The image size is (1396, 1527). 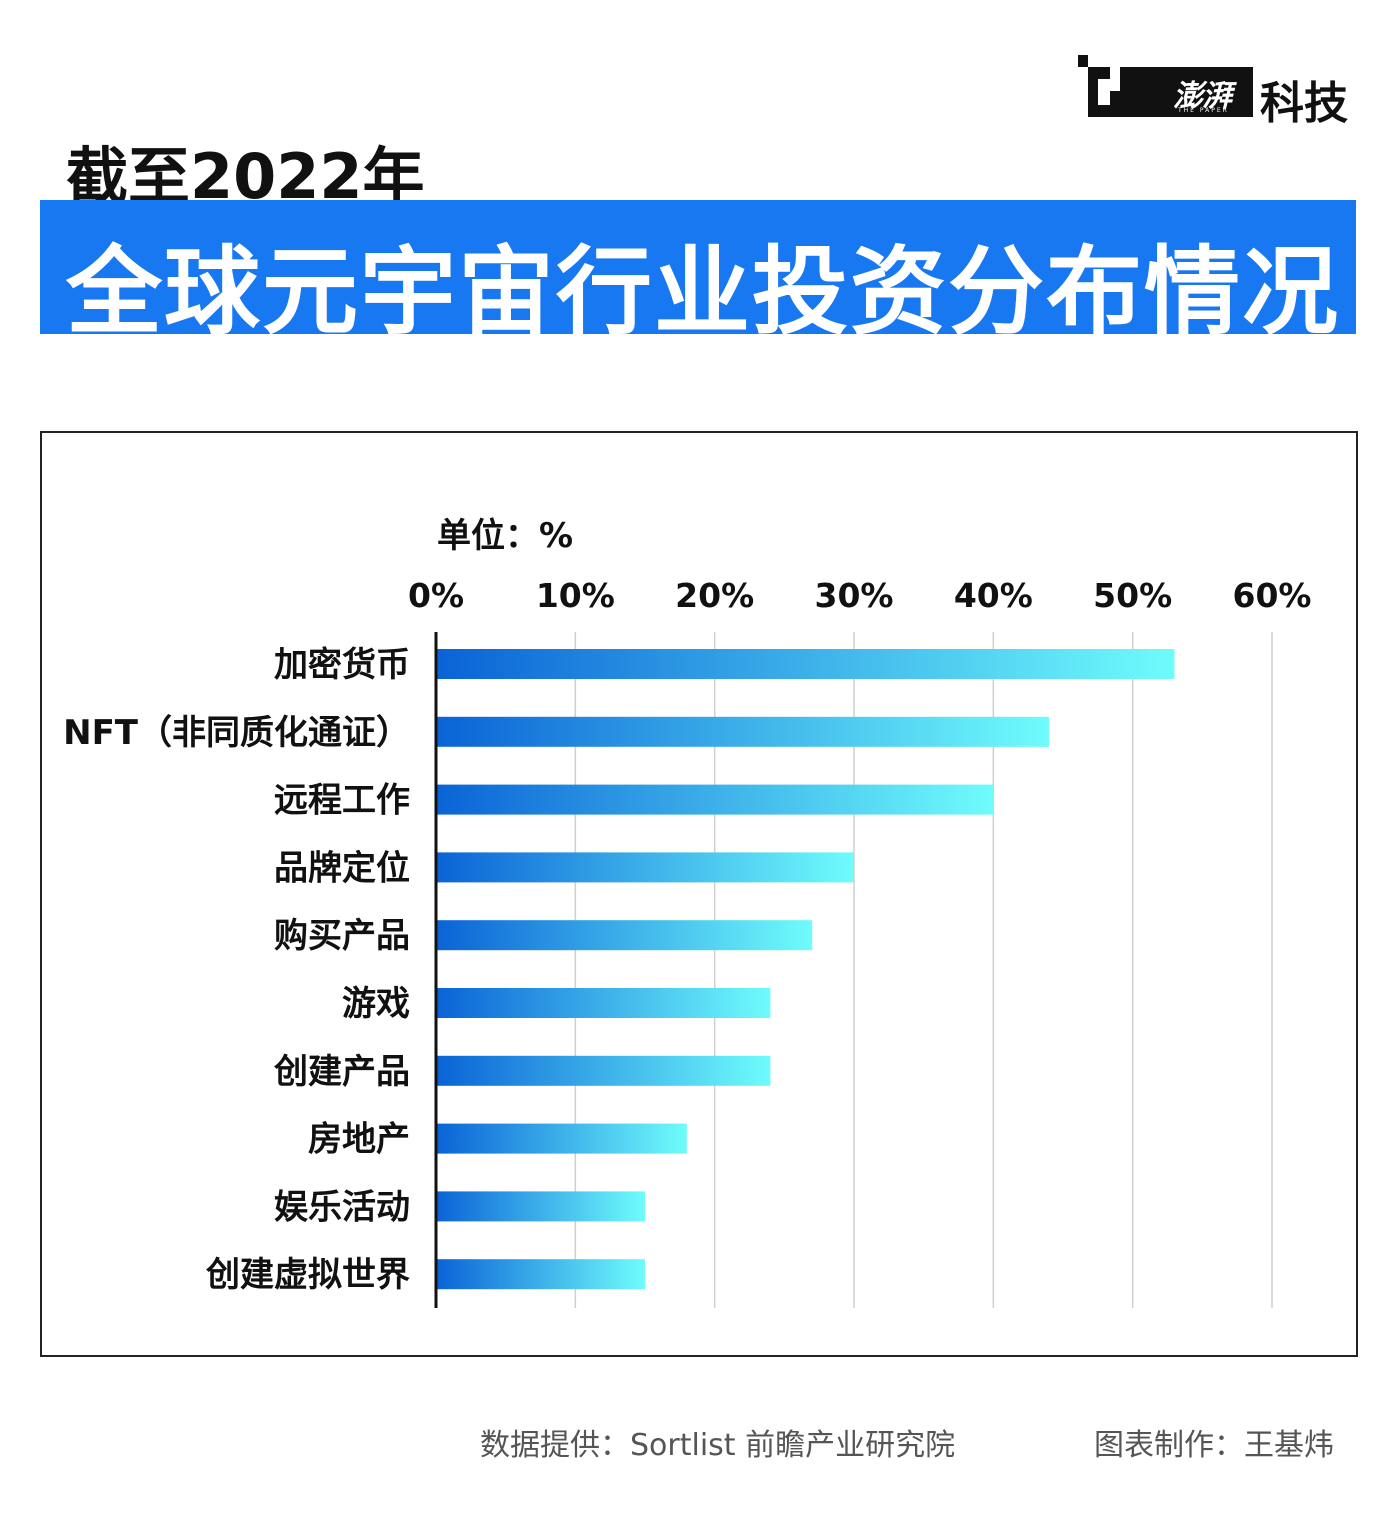 What do you see at coordinates (1165, 86) in the screenshot?
I see `paper-logo-icon: 澎湃 THE PAPER` at bounding box center [1165, 86].